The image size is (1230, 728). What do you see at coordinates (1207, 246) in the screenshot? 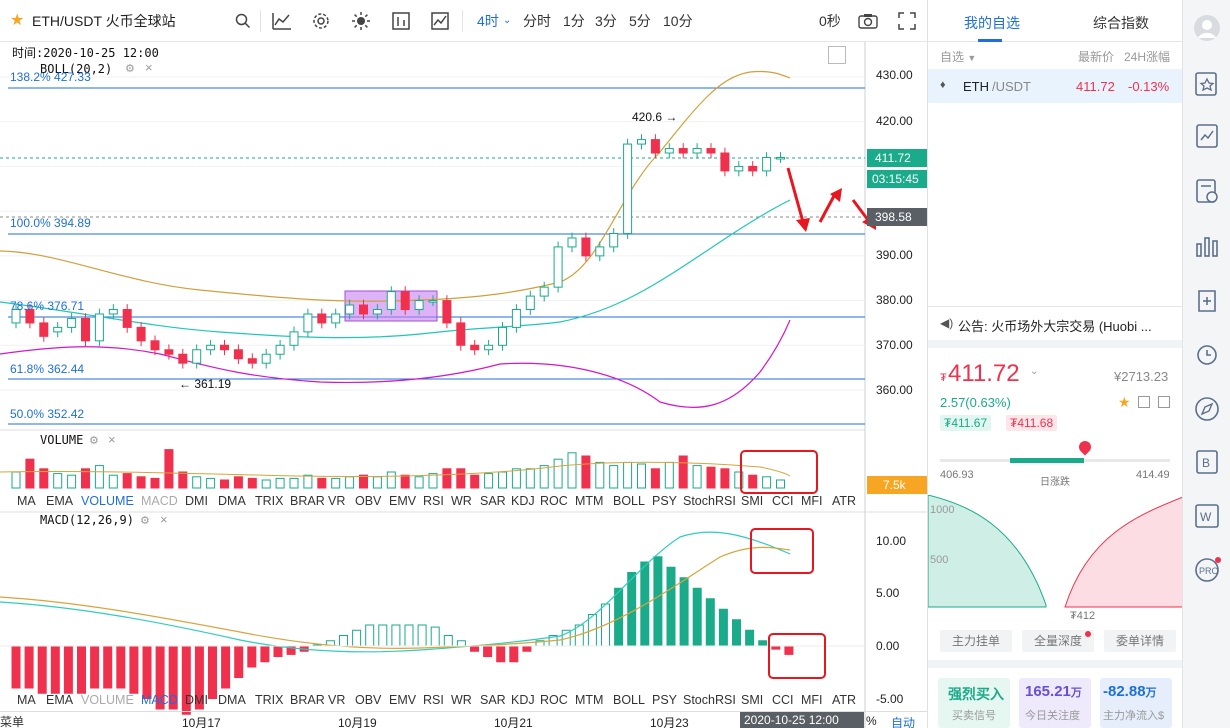
I see `bar-chart-icon` at bounding box center [1207, 246].